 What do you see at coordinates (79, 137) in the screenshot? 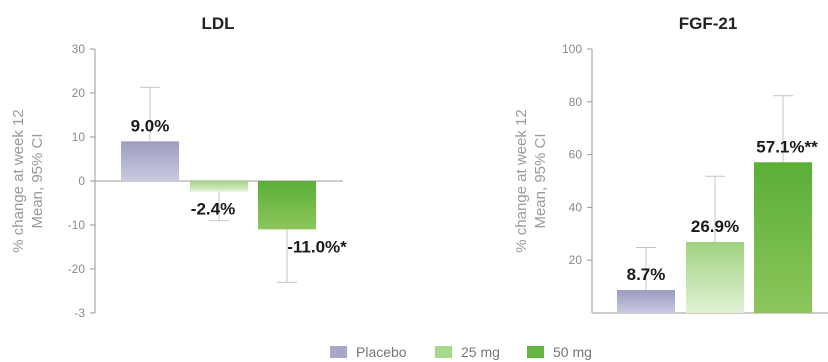
I see `y-tick-label: 10` at bounding box center [79, 137].